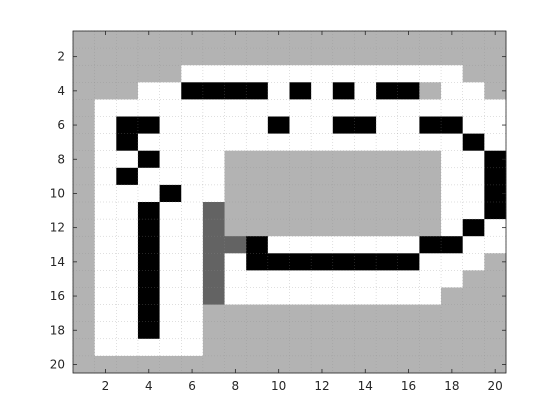 This screenshot has width=560, height=420. What do you see at coordinates (321, 386) in the screenshot?
I see `x-tick-label: 12` at bounding box center [321, 386].